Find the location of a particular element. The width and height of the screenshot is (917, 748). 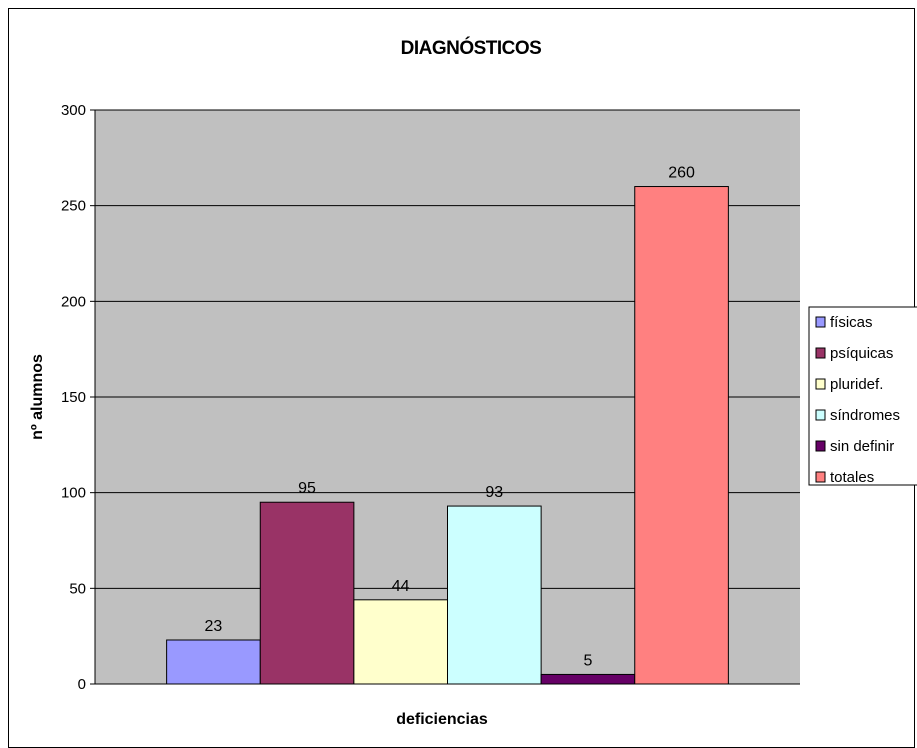

bar-totales is located at coordinates (681, 435).